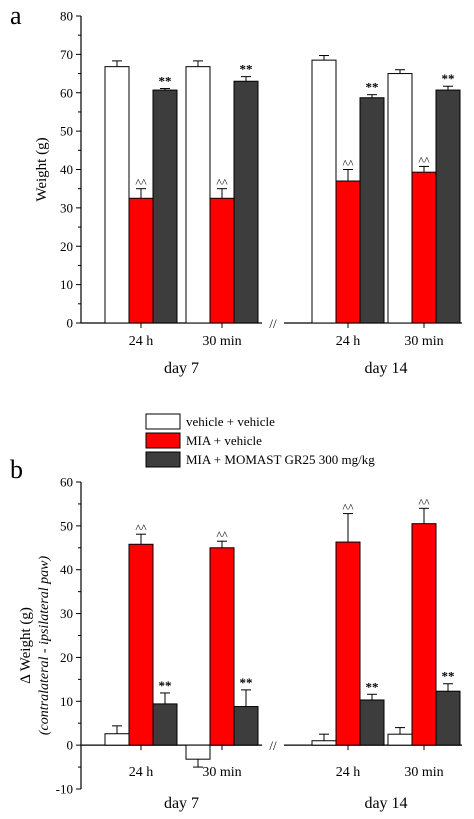  Describe the element at coordinates (16, 15) in the screenshot. I see `panel-a-letter: a` at that location.